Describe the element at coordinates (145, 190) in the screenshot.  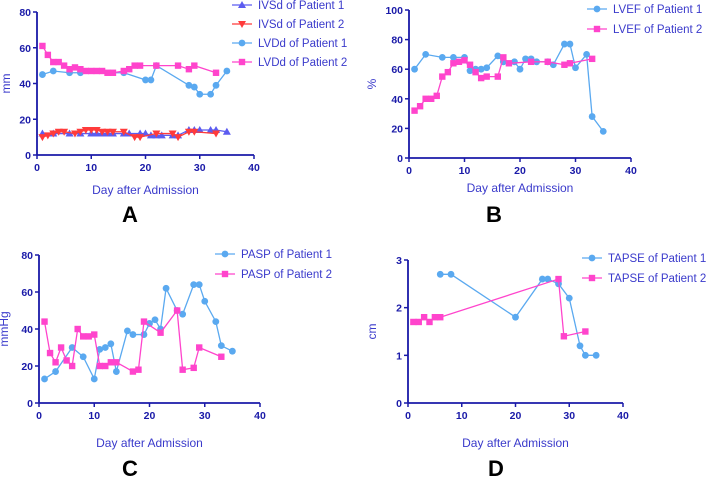
I see `x-axis-title: Day after Admission` at that location.